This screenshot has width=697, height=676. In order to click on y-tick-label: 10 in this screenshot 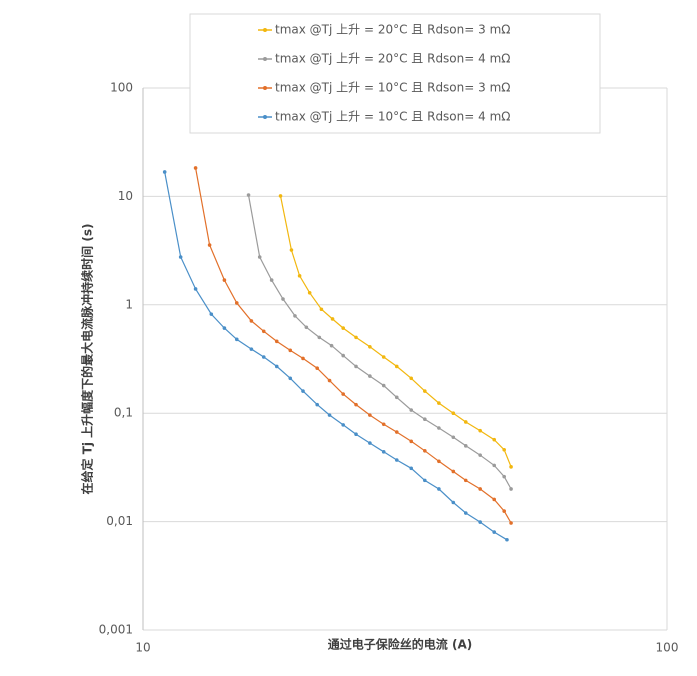, I will do `click(125, 196)`.